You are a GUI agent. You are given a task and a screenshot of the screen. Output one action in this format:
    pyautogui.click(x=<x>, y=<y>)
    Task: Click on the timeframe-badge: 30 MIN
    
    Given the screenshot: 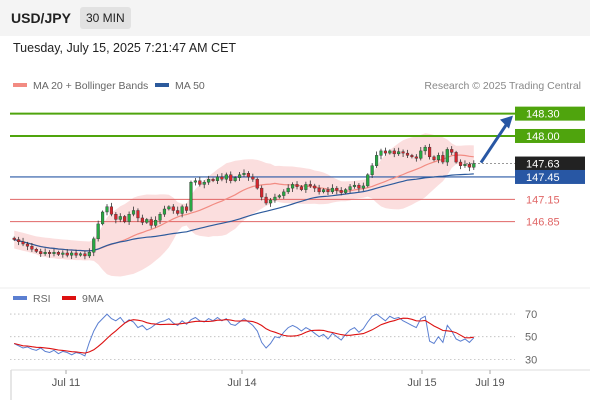 What is the action you would take?
    pyautogui.click(x=105, y=18)
    